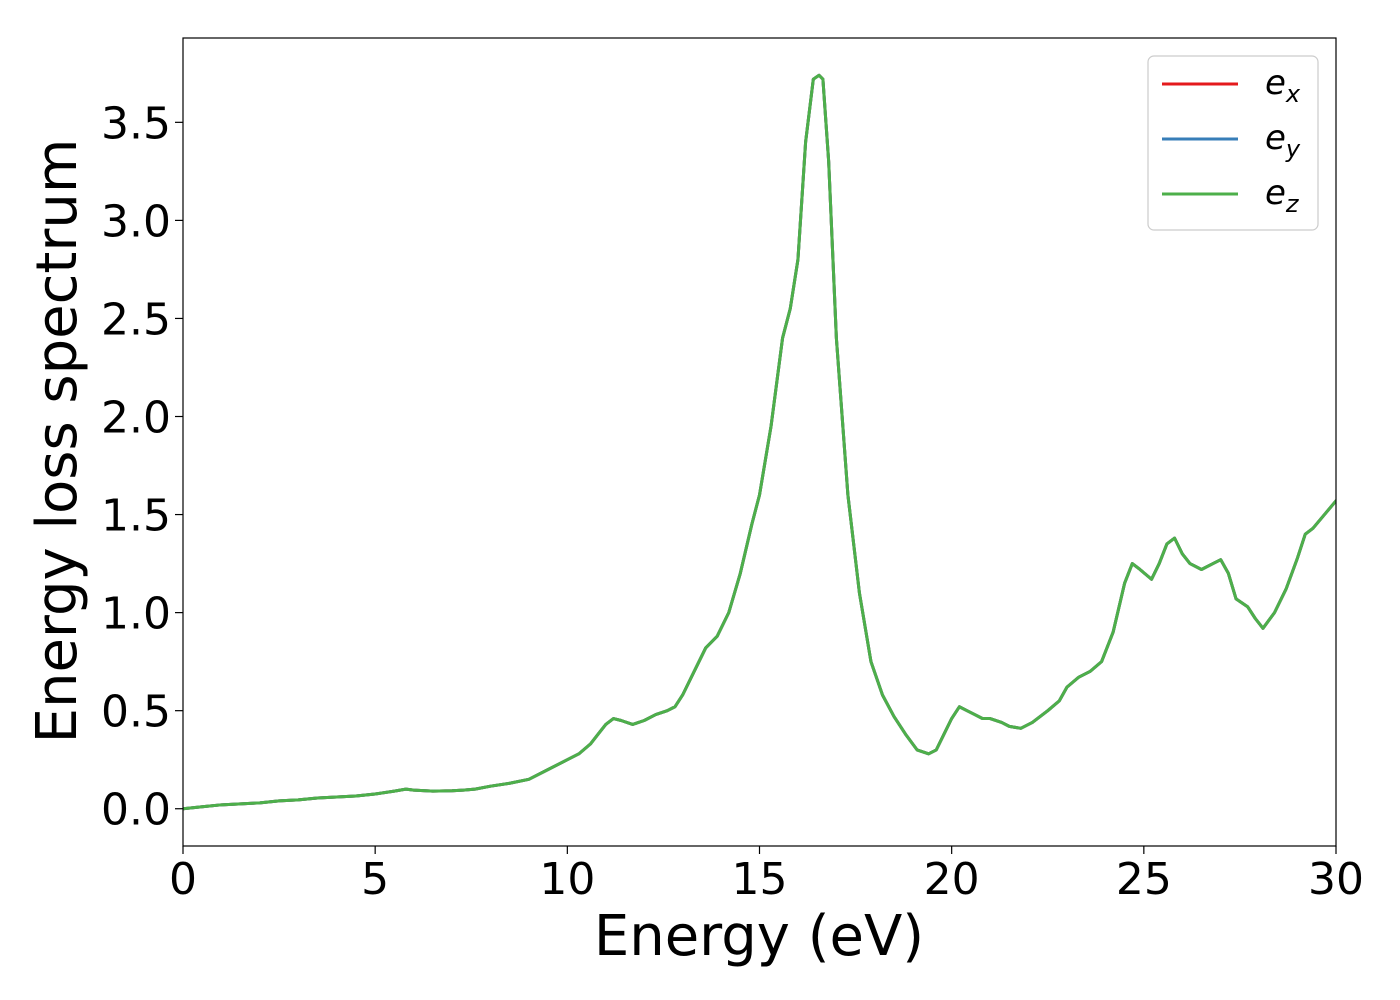 This screenshot has width=1400, height=1000. Describe the element at coordinates (1282, 195) in the screenshot. I see `legend-label-e-z: ez` at that location.